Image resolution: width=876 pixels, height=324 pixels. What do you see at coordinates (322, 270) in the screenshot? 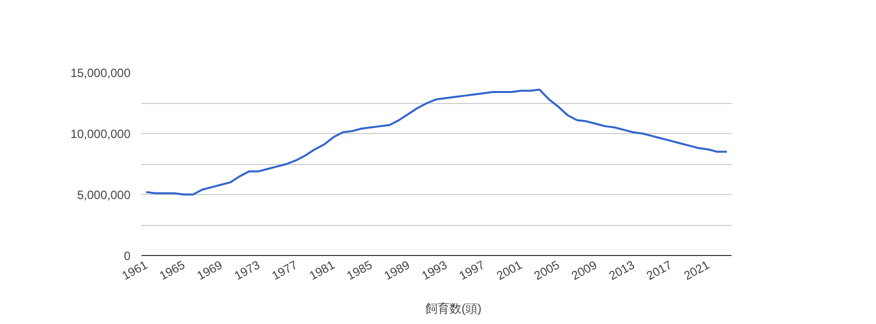
I see `x-tick-label: 1981` at bounding box center [322, 270].